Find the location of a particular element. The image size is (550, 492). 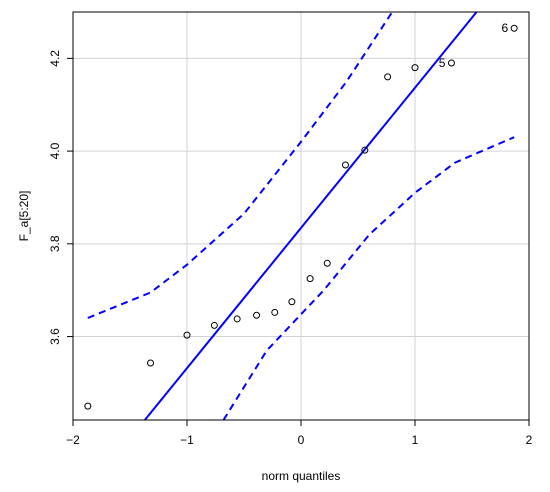

y-axis: 3.6 3.8 4.0 4.2 is located at coordinates (60, 197).